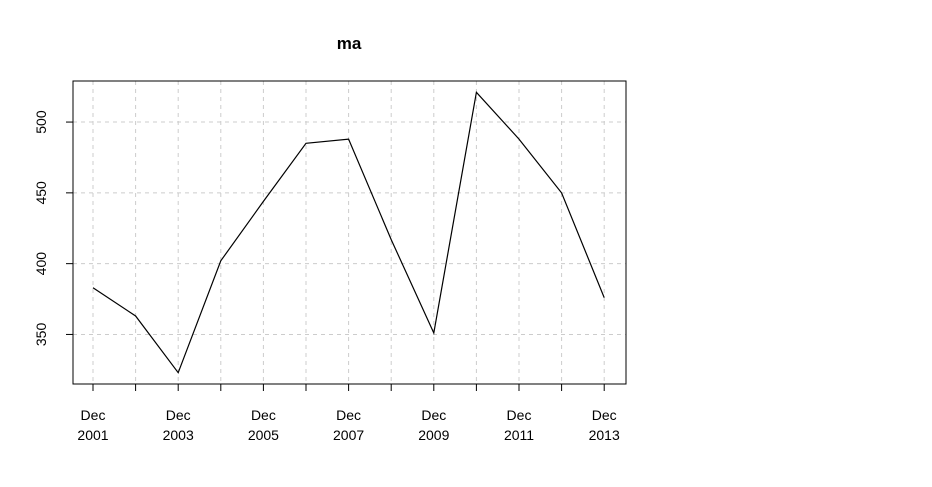 This screenshot has height=487, width=932. Describe the element at coordinates (519, 435) in the screenshot. I see `x-tick-label-year: 2011` at that location.